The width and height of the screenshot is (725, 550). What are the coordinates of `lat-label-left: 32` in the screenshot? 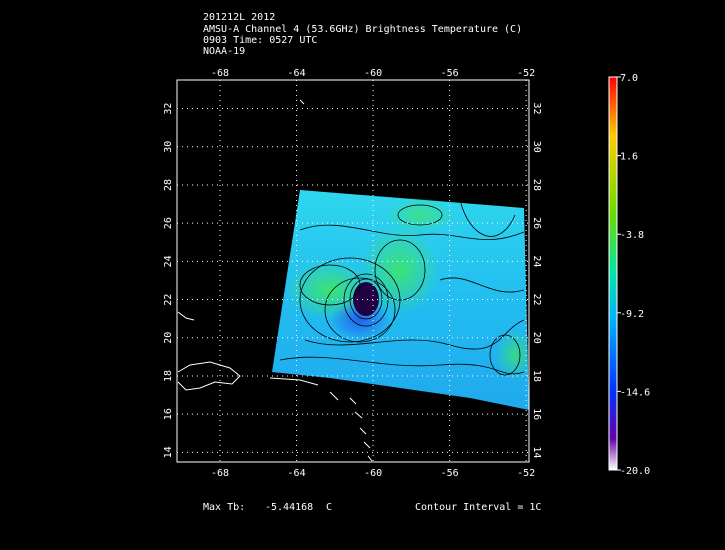 It's located at (168, 109).